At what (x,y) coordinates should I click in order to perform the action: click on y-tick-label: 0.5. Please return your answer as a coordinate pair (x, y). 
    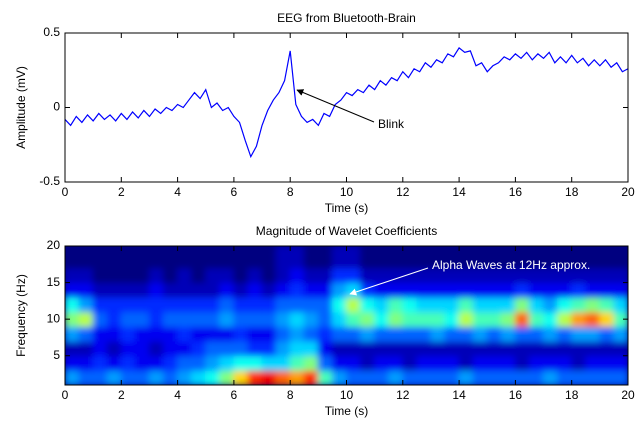
    Looking at the image, I should click on (51, 32).